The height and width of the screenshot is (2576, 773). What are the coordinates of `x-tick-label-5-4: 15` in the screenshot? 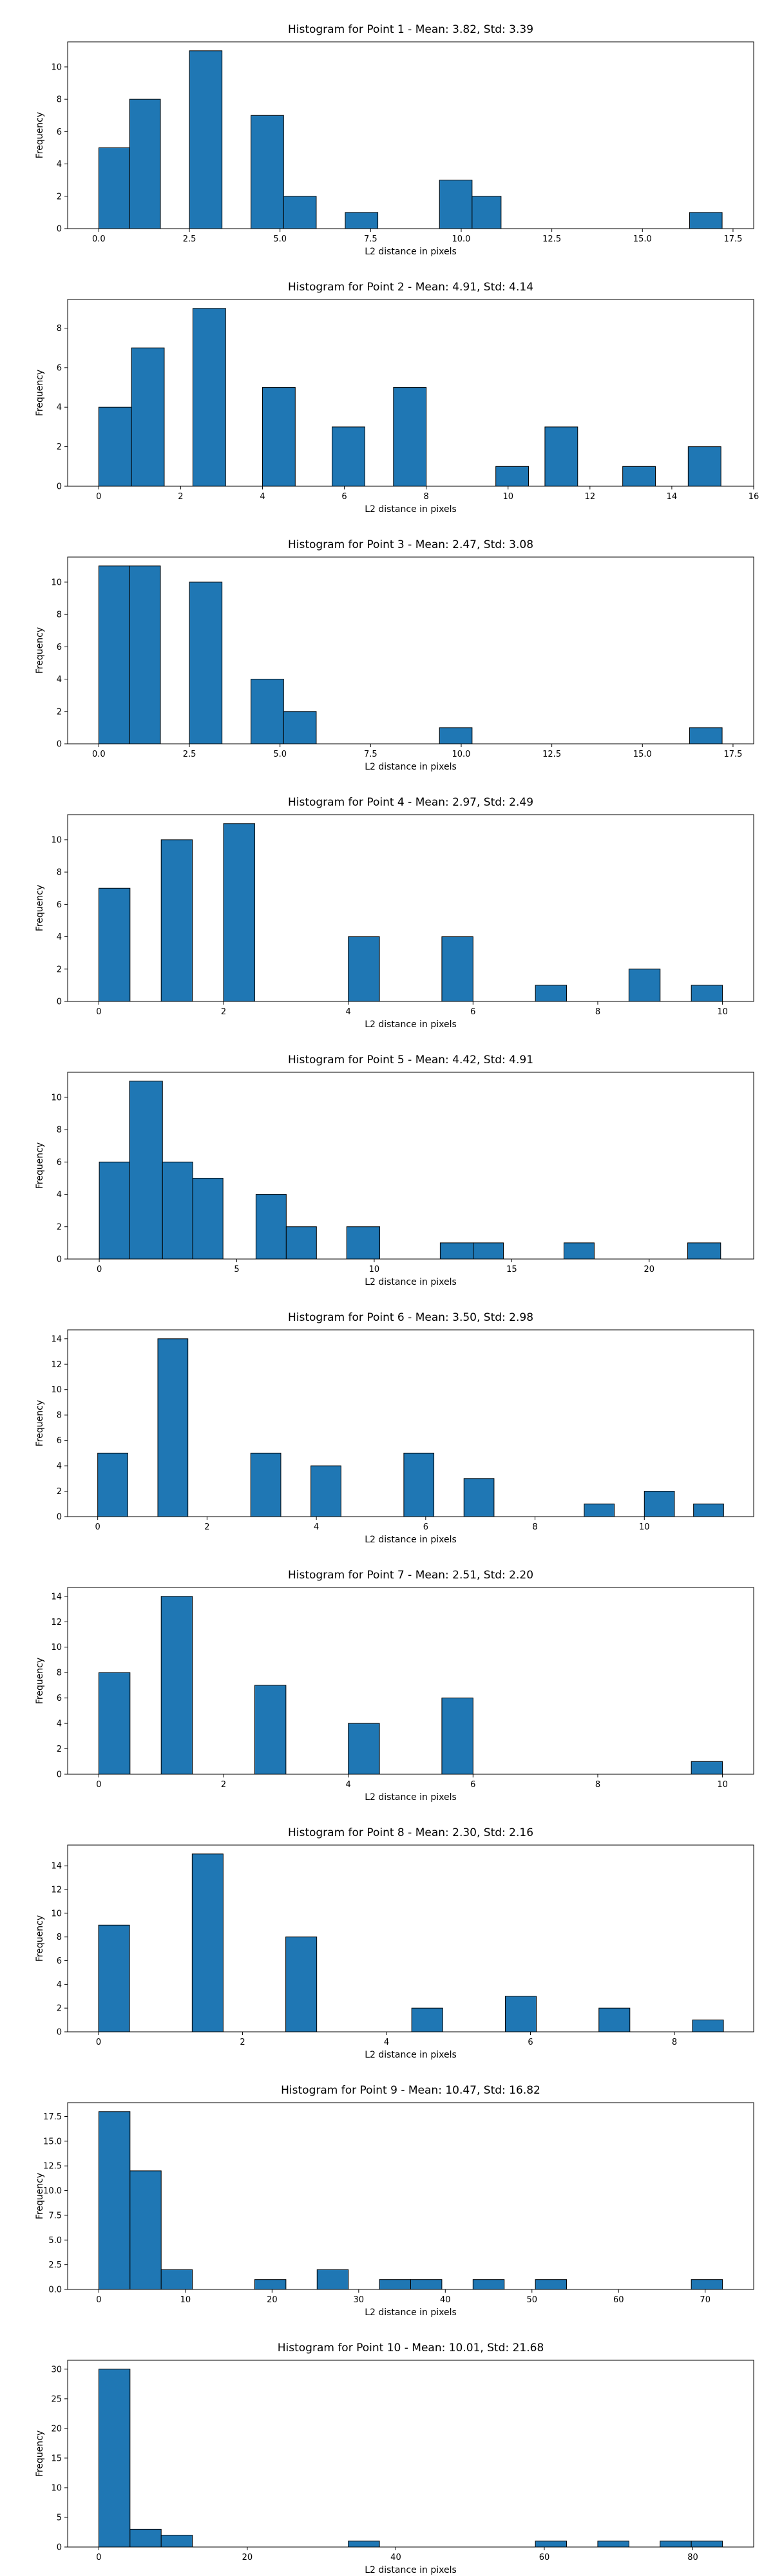 It's located at (511, 1269).